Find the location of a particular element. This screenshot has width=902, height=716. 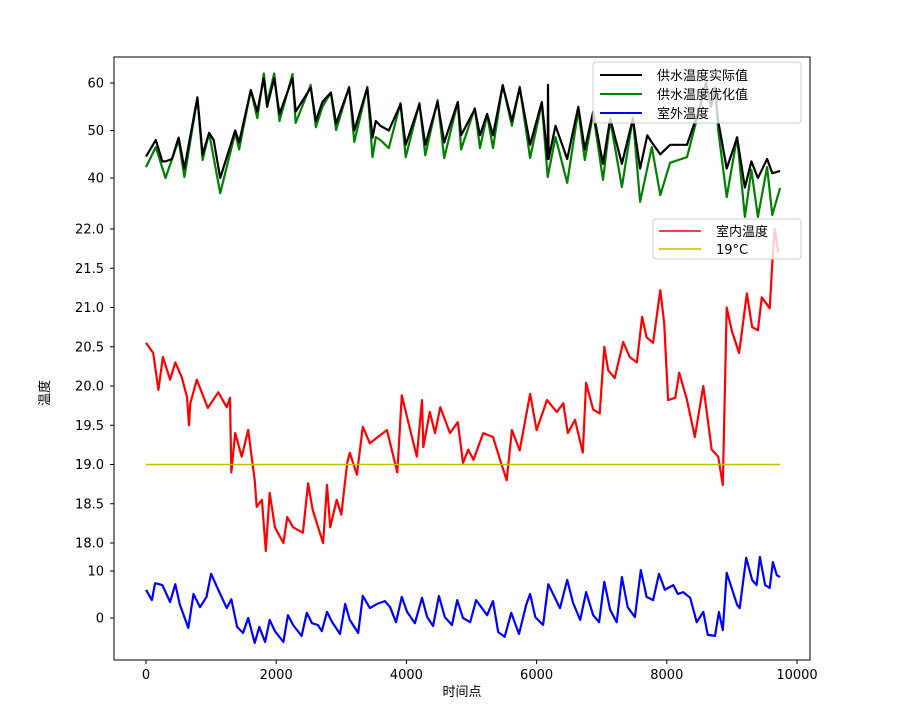

legend-supply-box is located at coordinates (697, 92).